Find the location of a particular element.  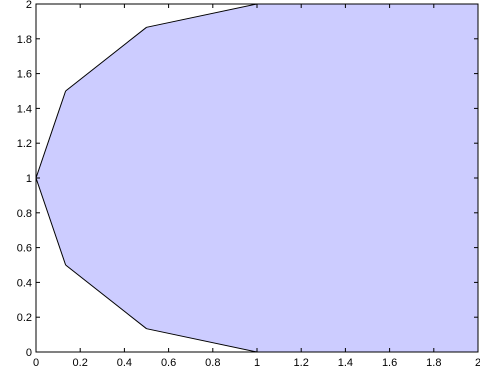

y-tick-label: 0.8 is located at coordinates (24, 214).